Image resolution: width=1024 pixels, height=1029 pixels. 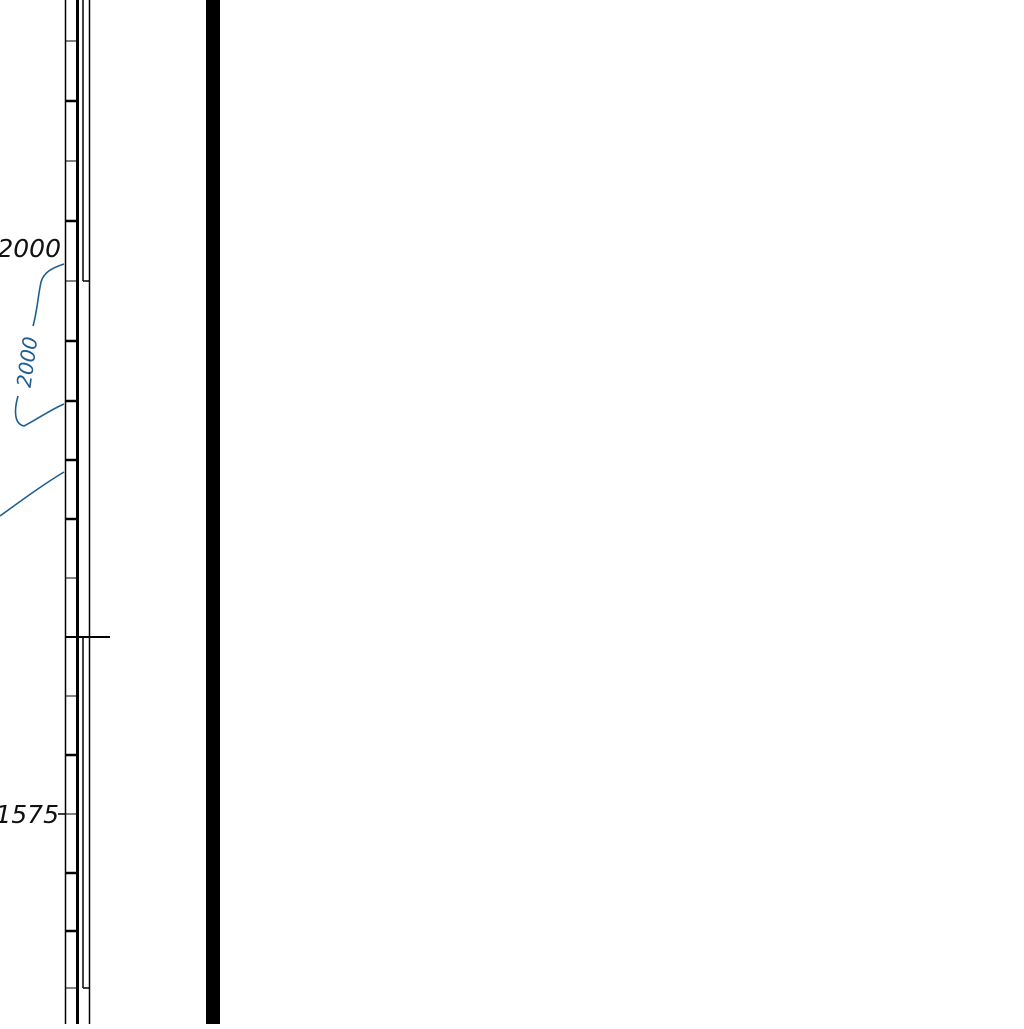 I want to click on contour-line-segment-upper, so click(x=48, y=295).